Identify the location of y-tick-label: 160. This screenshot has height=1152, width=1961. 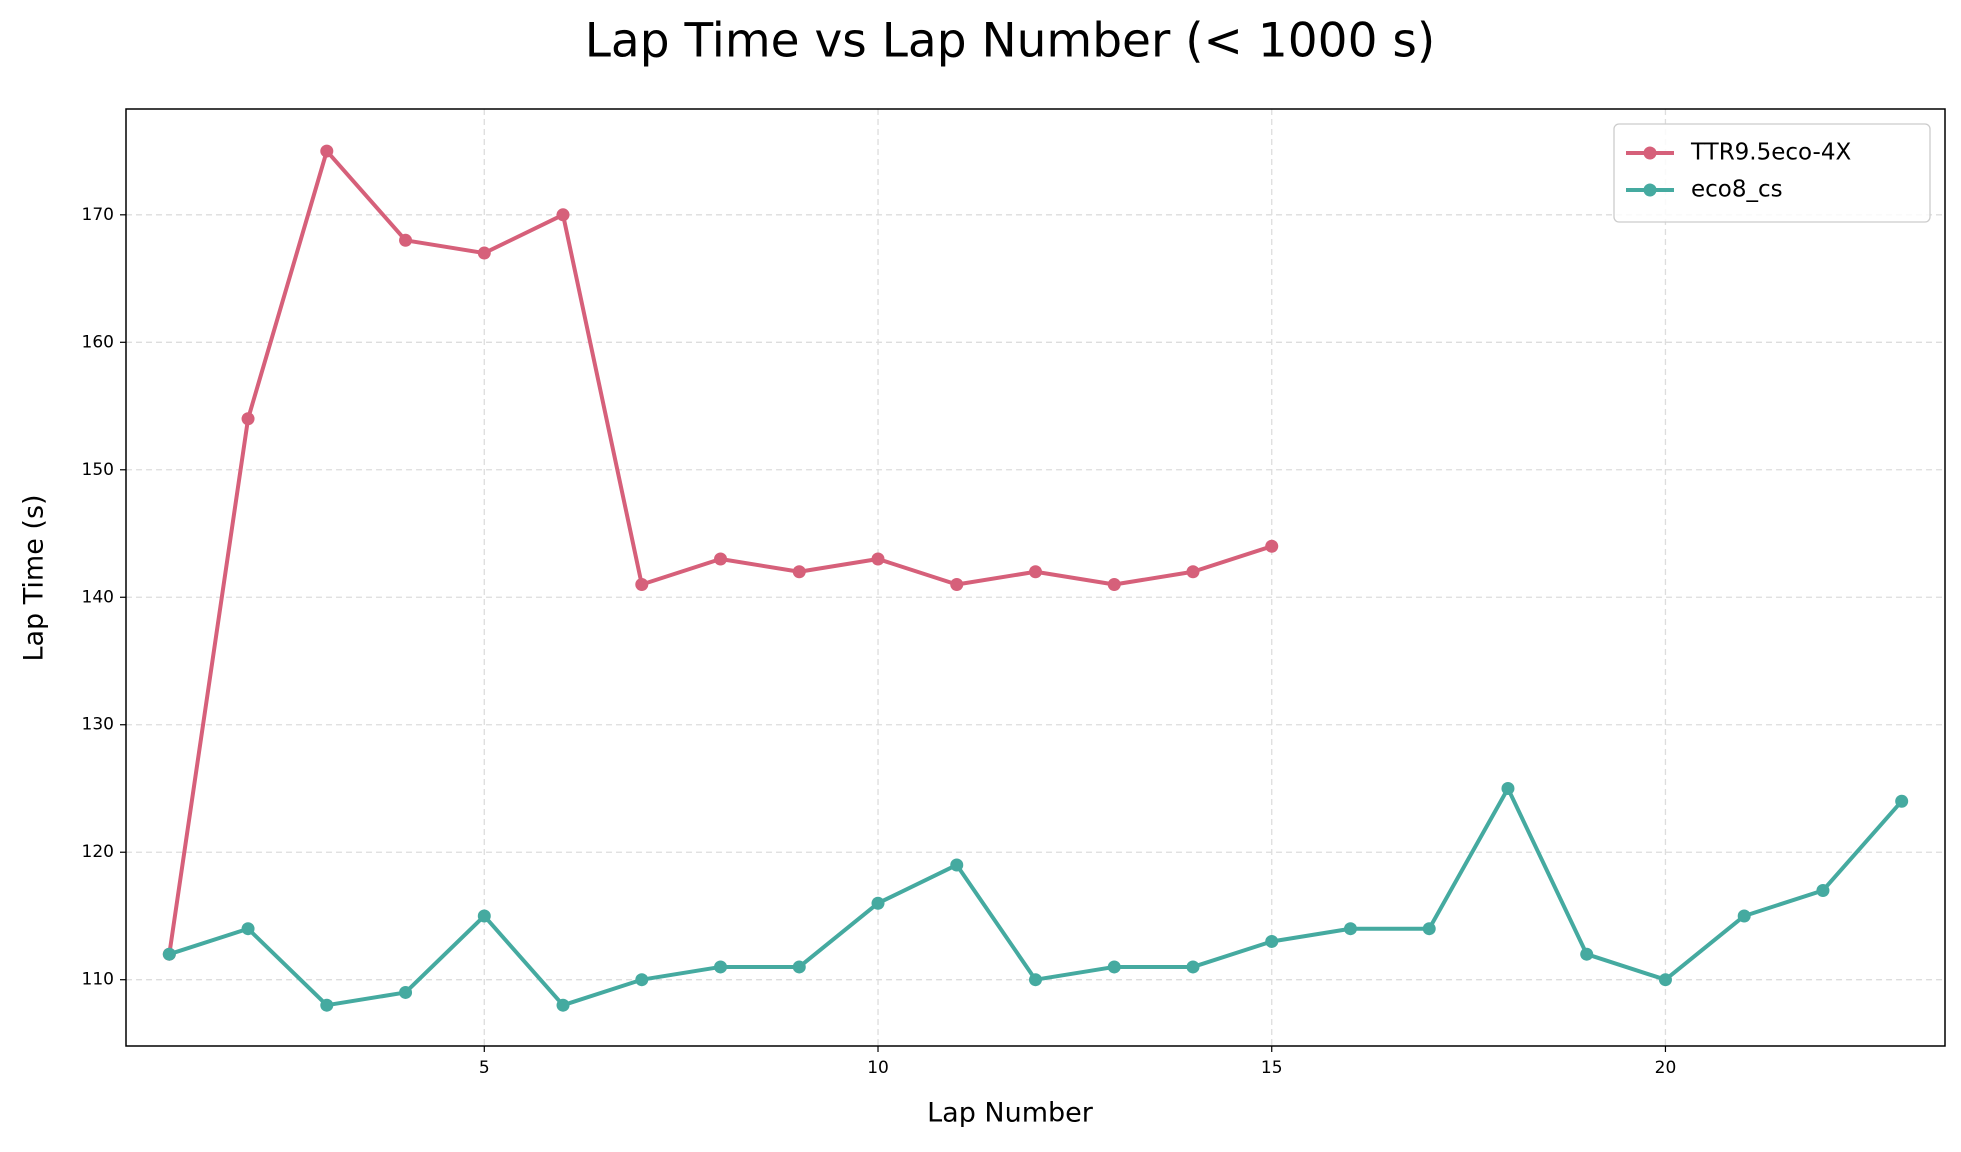
(98, 342).